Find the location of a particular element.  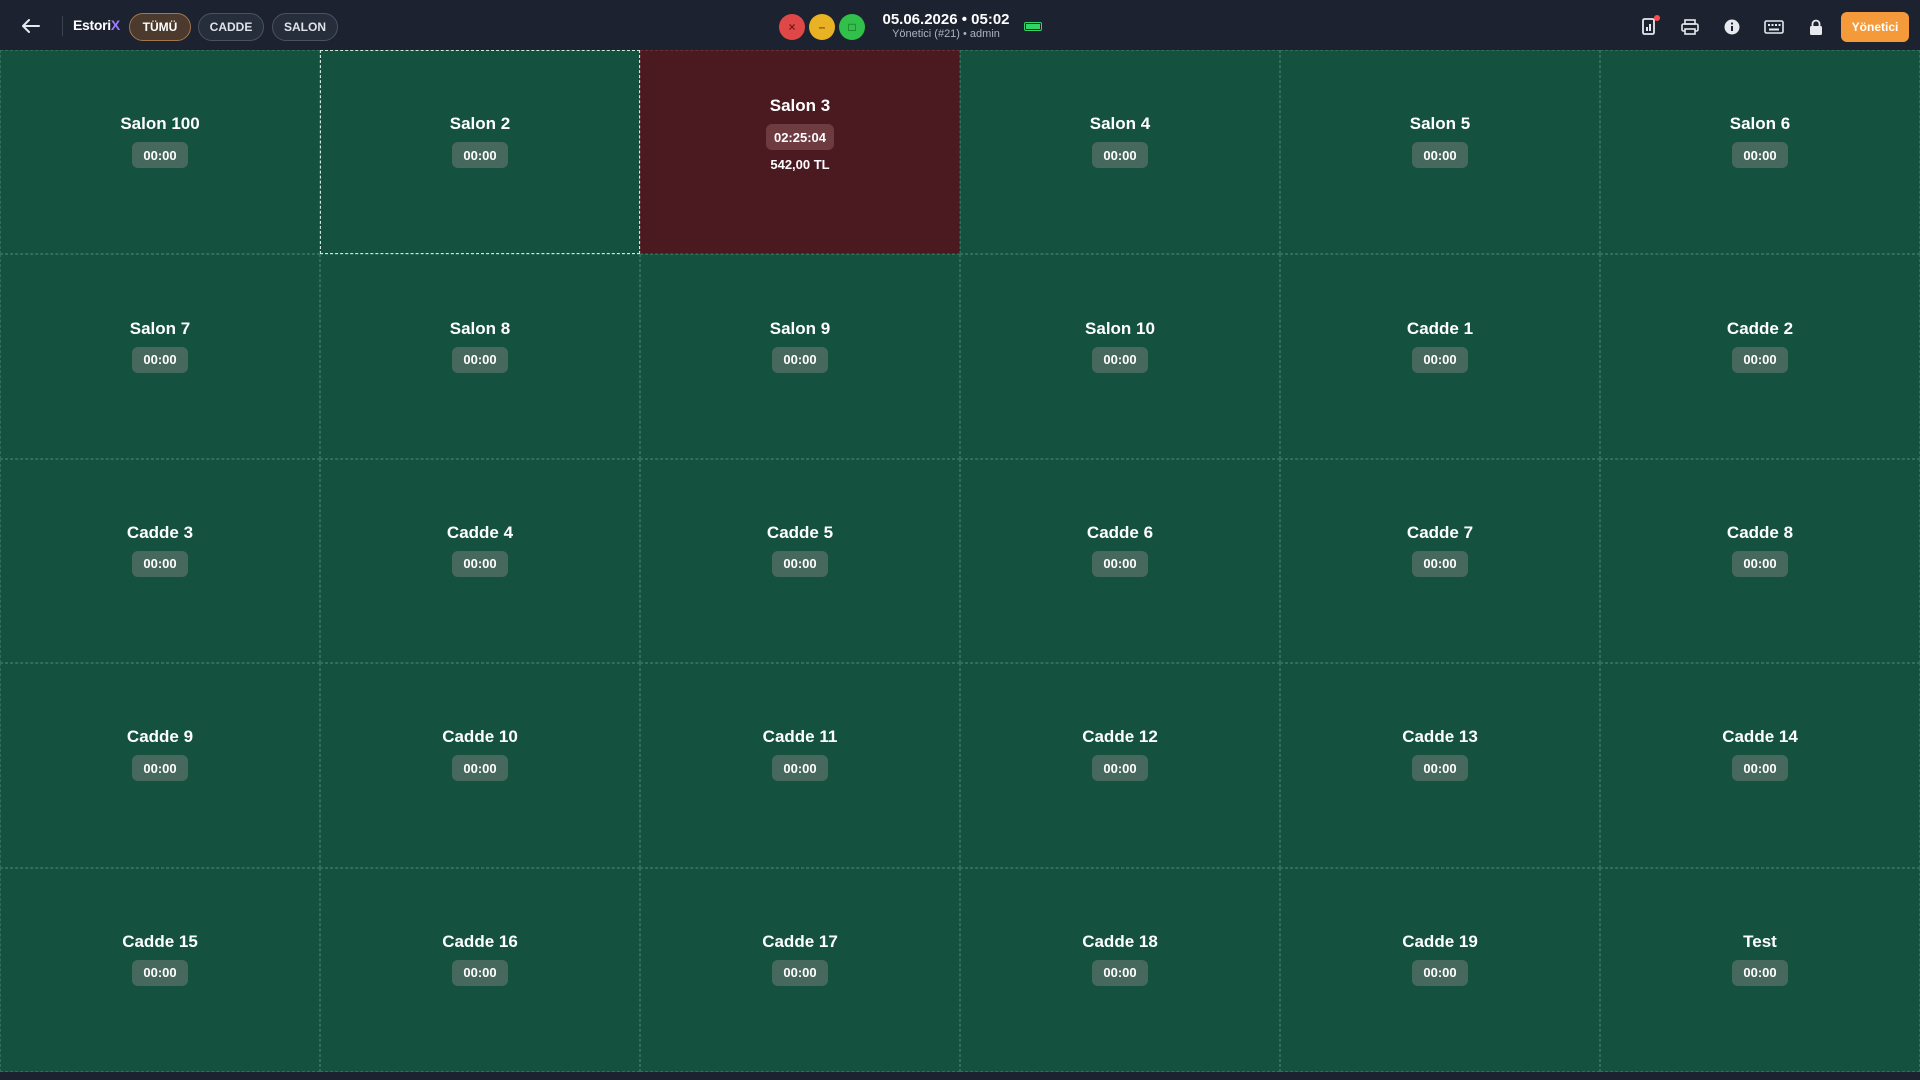

table-name: Cadde 19 is located at coordinates (1440, 941).